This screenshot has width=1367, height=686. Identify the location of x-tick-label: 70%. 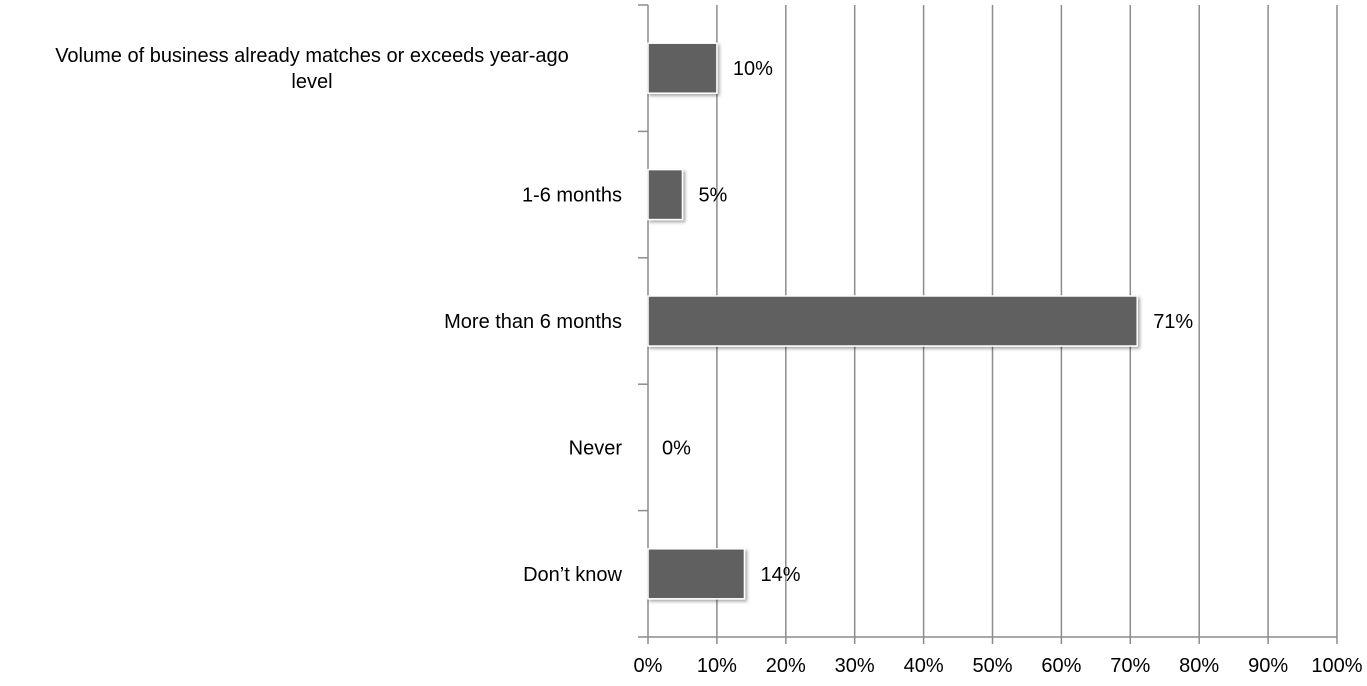
(1130, 666).